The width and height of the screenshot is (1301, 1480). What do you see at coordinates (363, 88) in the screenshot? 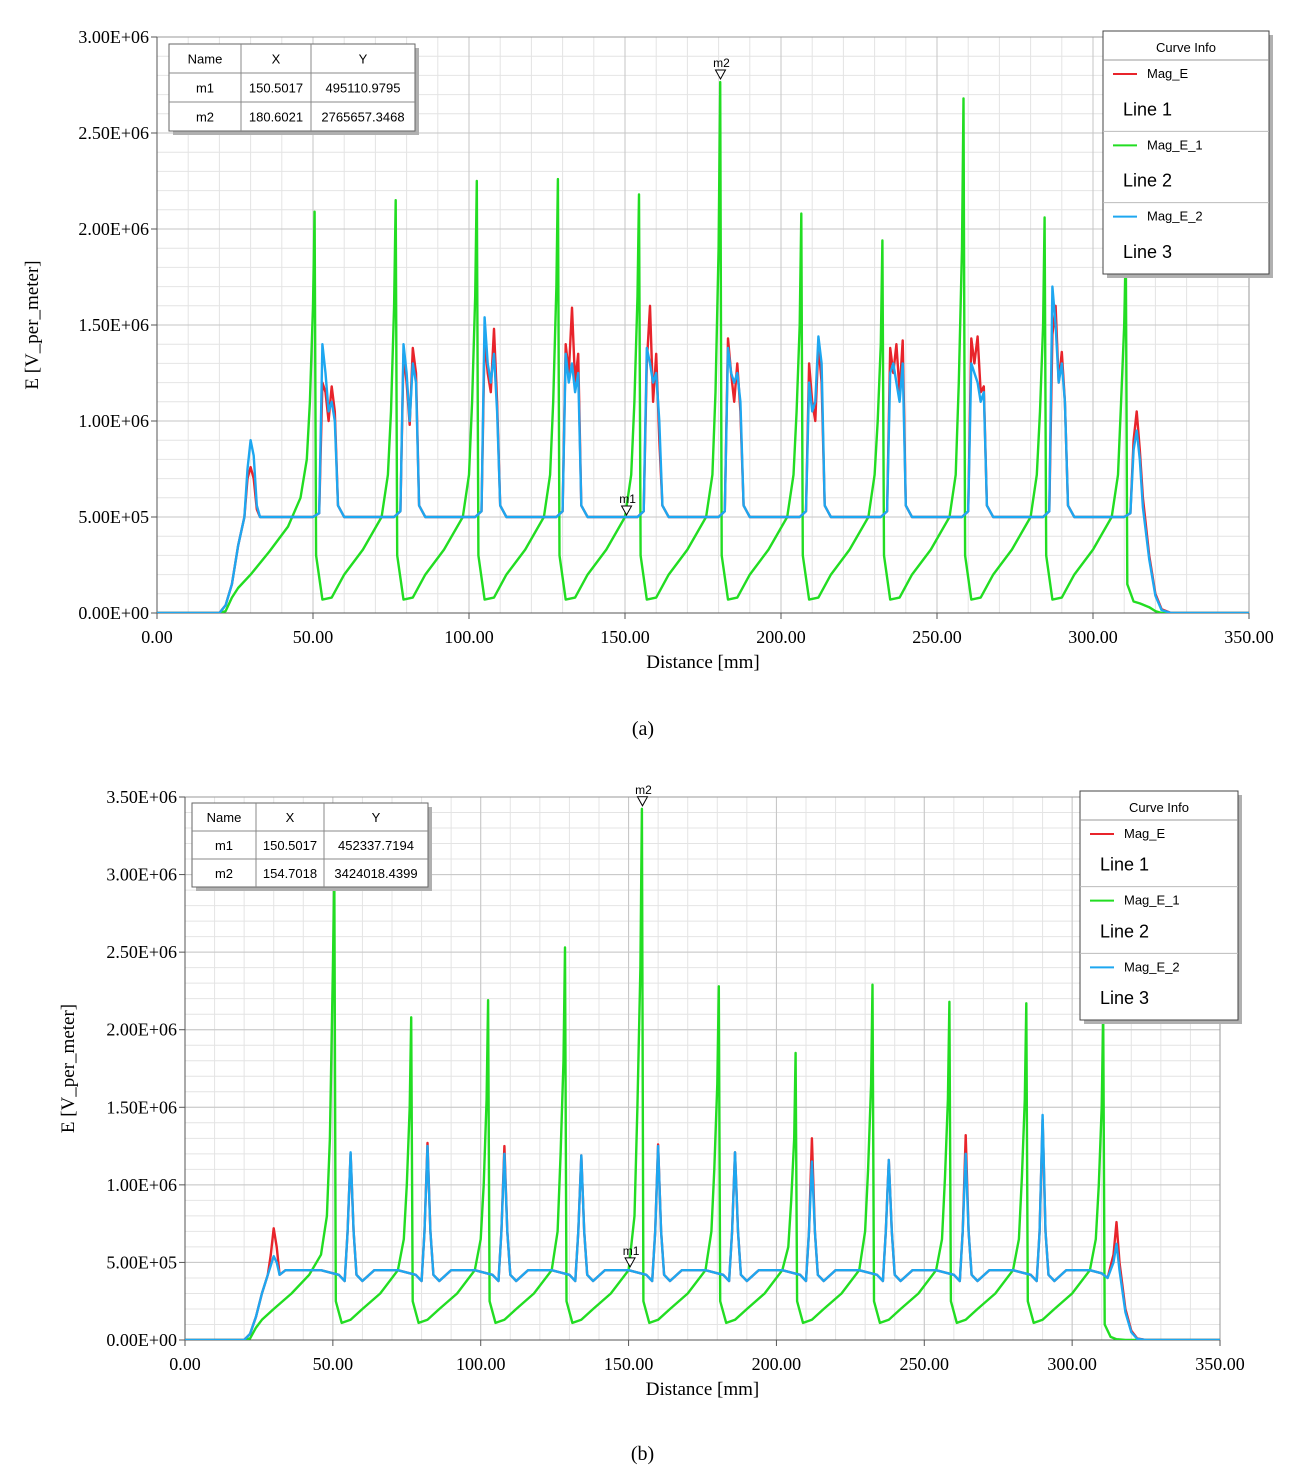
I see `marker-table-cell: 495110.9795` at bounding box center [363, 88].